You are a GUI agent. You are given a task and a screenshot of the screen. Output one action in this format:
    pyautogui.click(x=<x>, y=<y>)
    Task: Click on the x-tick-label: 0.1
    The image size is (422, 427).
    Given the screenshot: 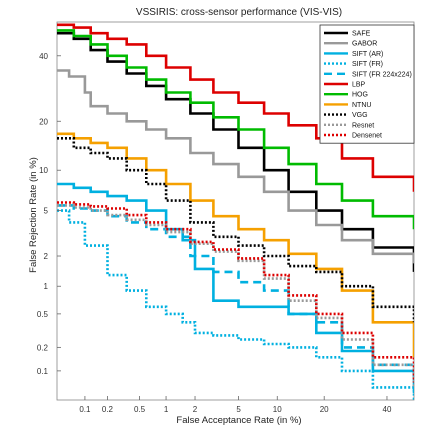 What is the action you would take?
    pyautogui.click(x=85, y=409)
    